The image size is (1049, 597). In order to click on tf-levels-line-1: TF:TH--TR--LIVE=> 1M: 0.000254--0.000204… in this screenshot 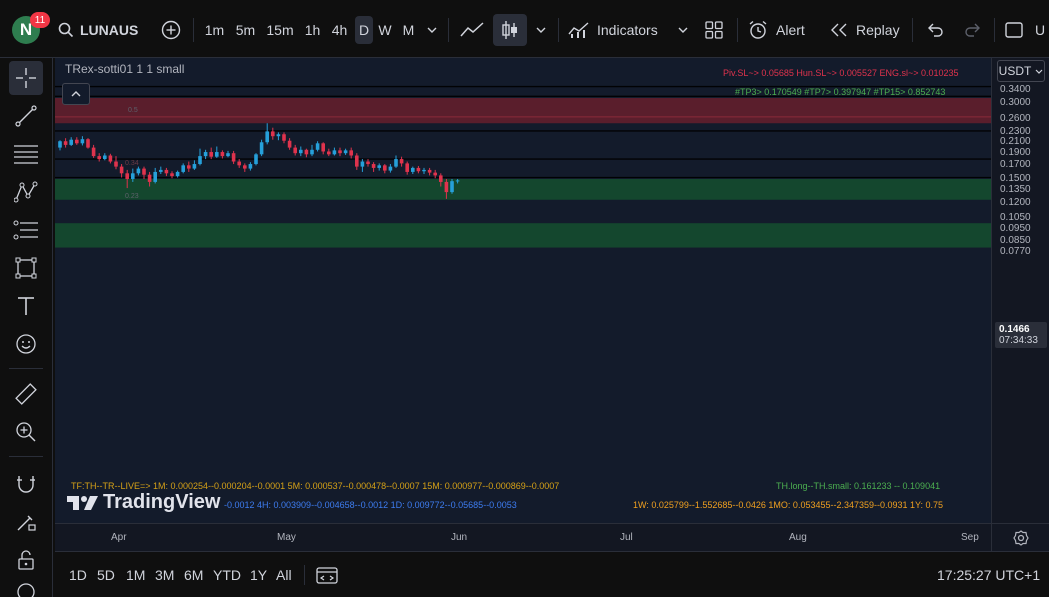, I will do `click(315, 486)`.